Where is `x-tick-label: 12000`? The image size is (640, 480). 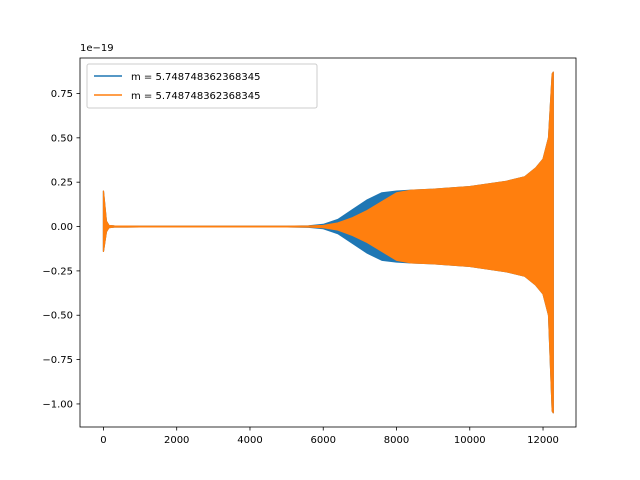
x-tick-label: 12000 is located at coordinates (543, 440).